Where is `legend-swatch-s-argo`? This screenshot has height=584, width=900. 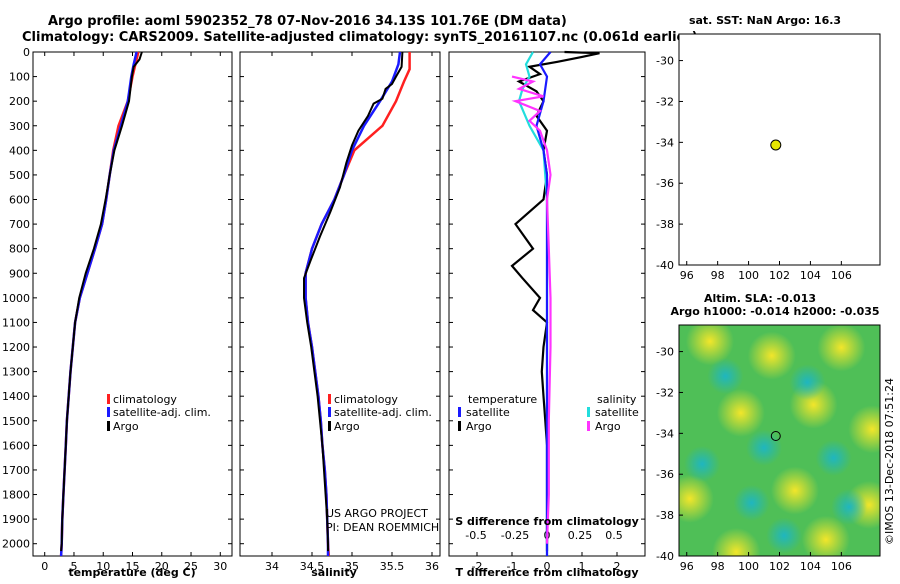 legend-swatch-s-argo is located at coordinates (588, 426).